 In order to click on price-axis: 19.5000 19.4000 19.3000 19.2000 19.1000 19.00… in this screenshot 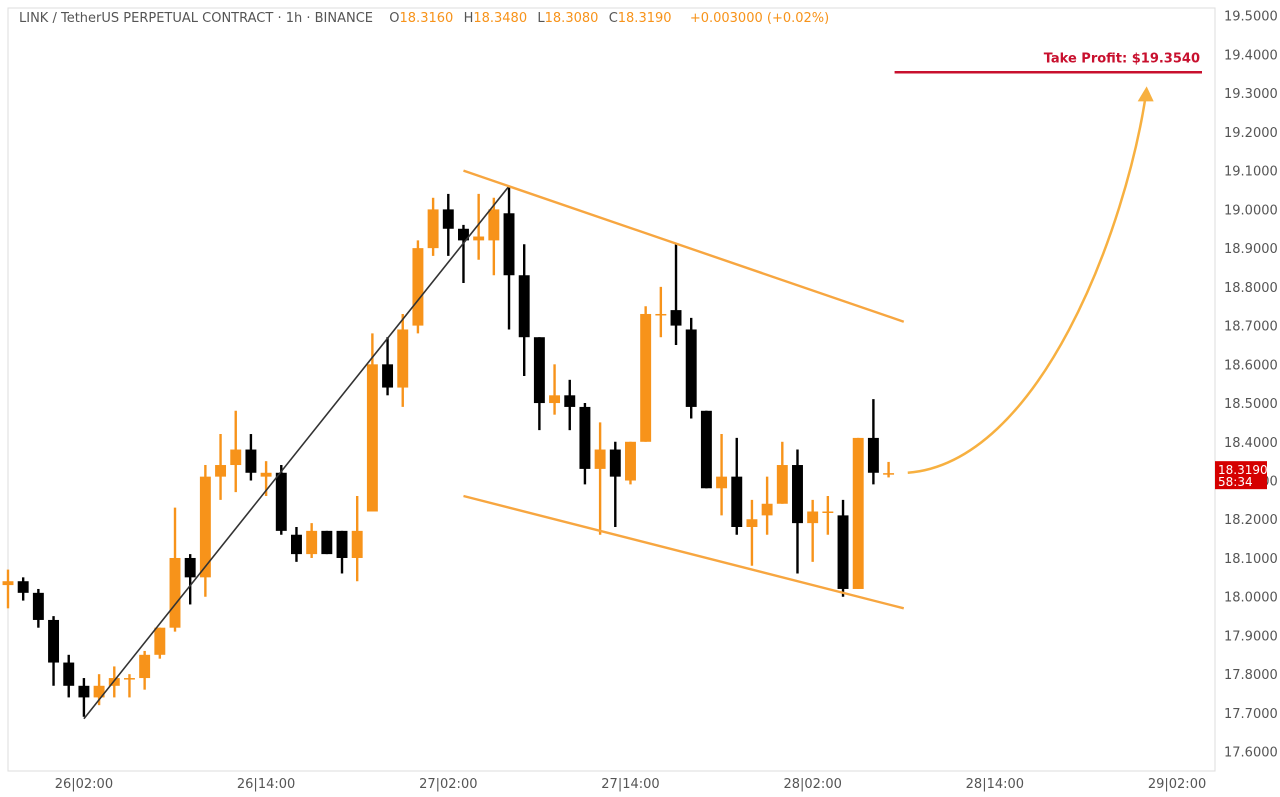, I will do `click(1251, 385)`.